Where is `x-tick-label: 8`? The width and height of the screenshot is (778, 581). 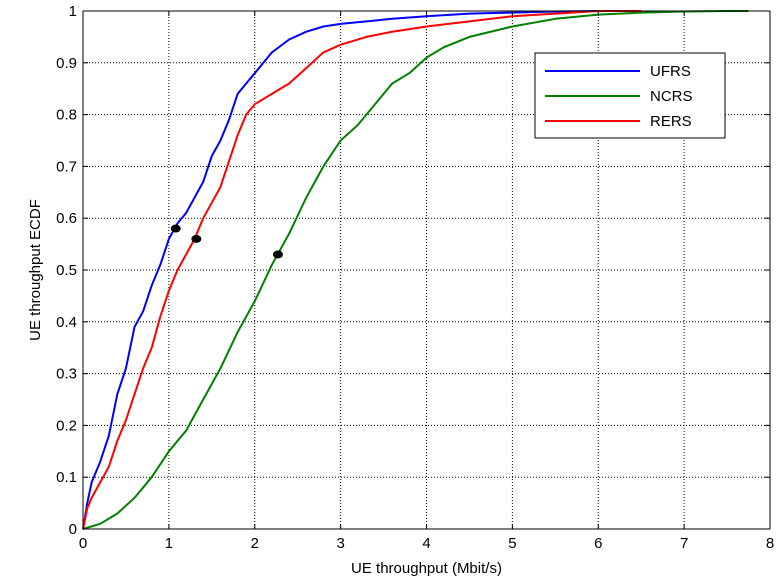 x-tick-label: 8 is located at coordinates (770, 543).